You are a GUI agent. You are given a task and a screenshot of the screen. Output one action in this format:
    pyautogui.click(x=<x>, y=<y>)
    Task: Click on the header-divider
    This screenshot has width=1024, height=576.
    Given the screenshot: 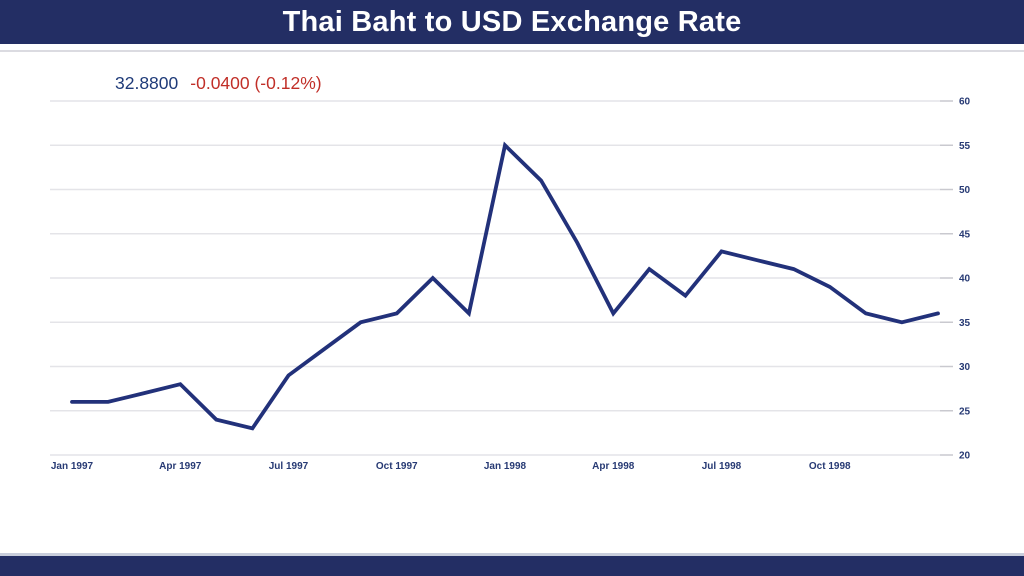 What is the action you would take?
    pyautogui.click(x=512, y=51)
    